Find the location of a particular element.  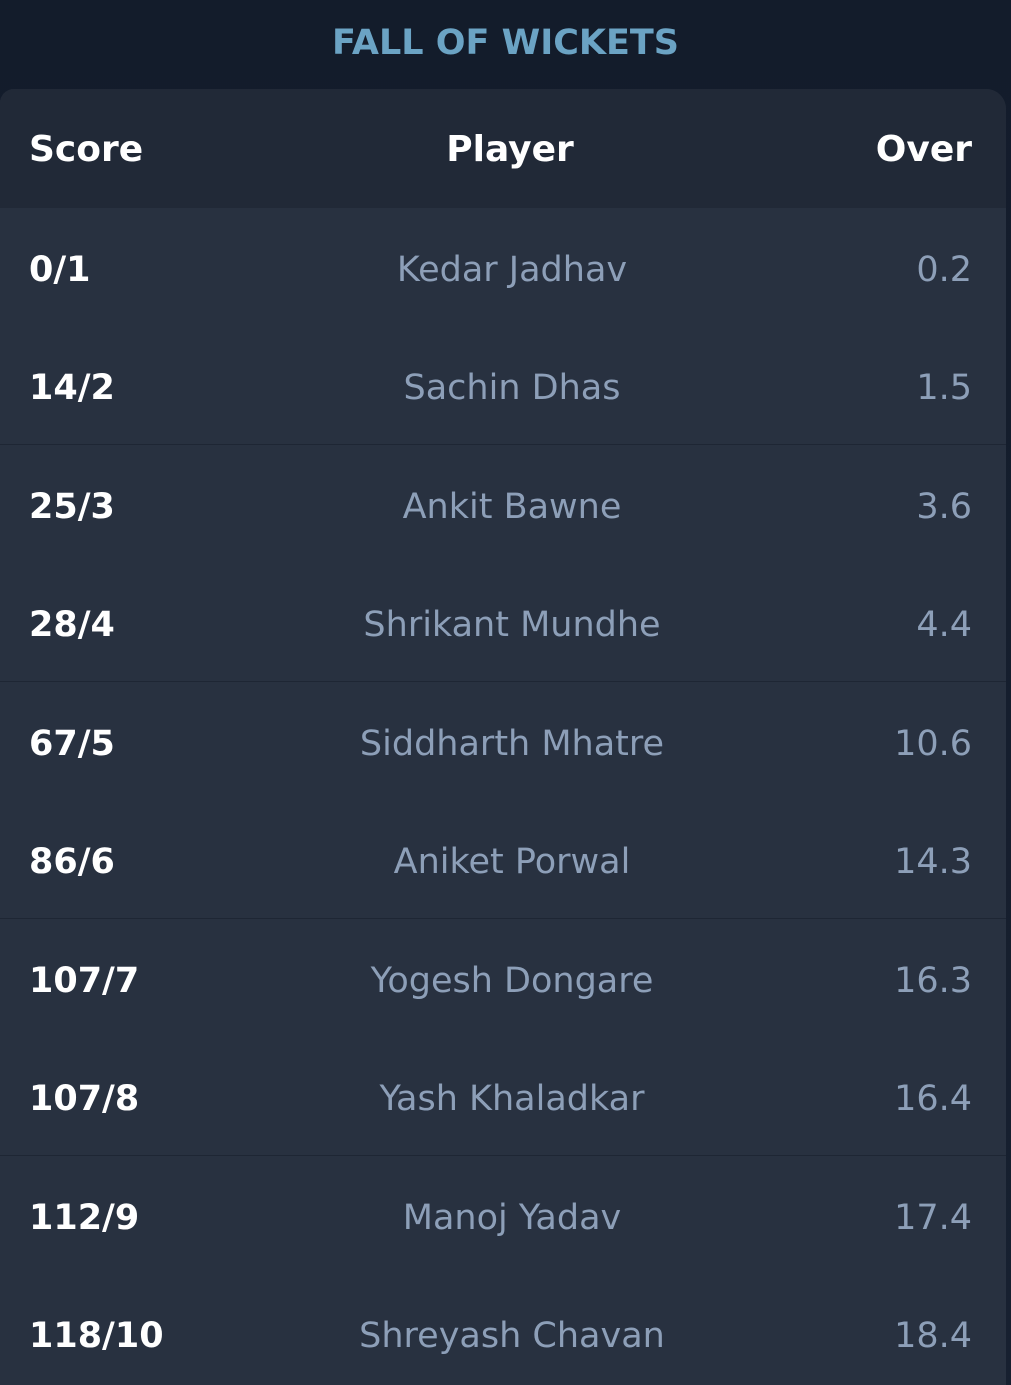

player-cell: Sachin Dhas is located at coordinates (512, 388).